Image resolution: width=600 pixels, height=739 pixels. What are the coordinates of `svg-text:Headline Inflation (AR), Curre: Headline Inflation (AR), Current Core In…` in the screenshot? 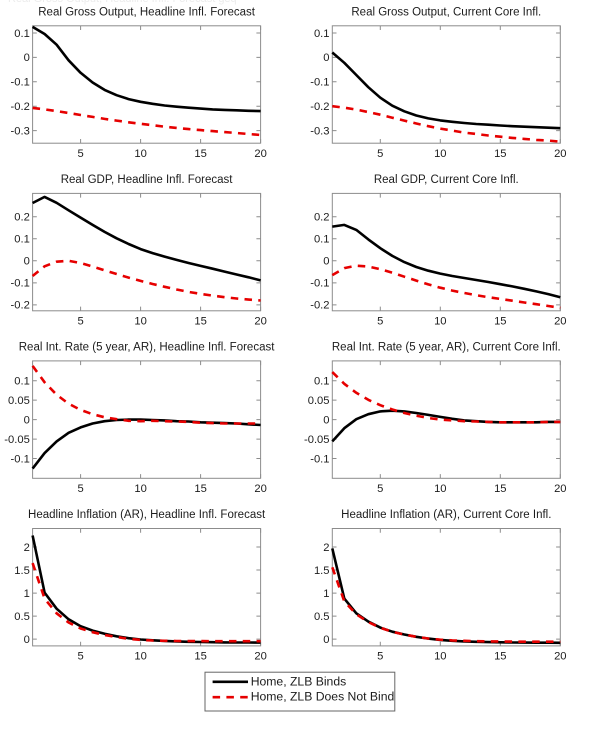 It's located at (446, 515).